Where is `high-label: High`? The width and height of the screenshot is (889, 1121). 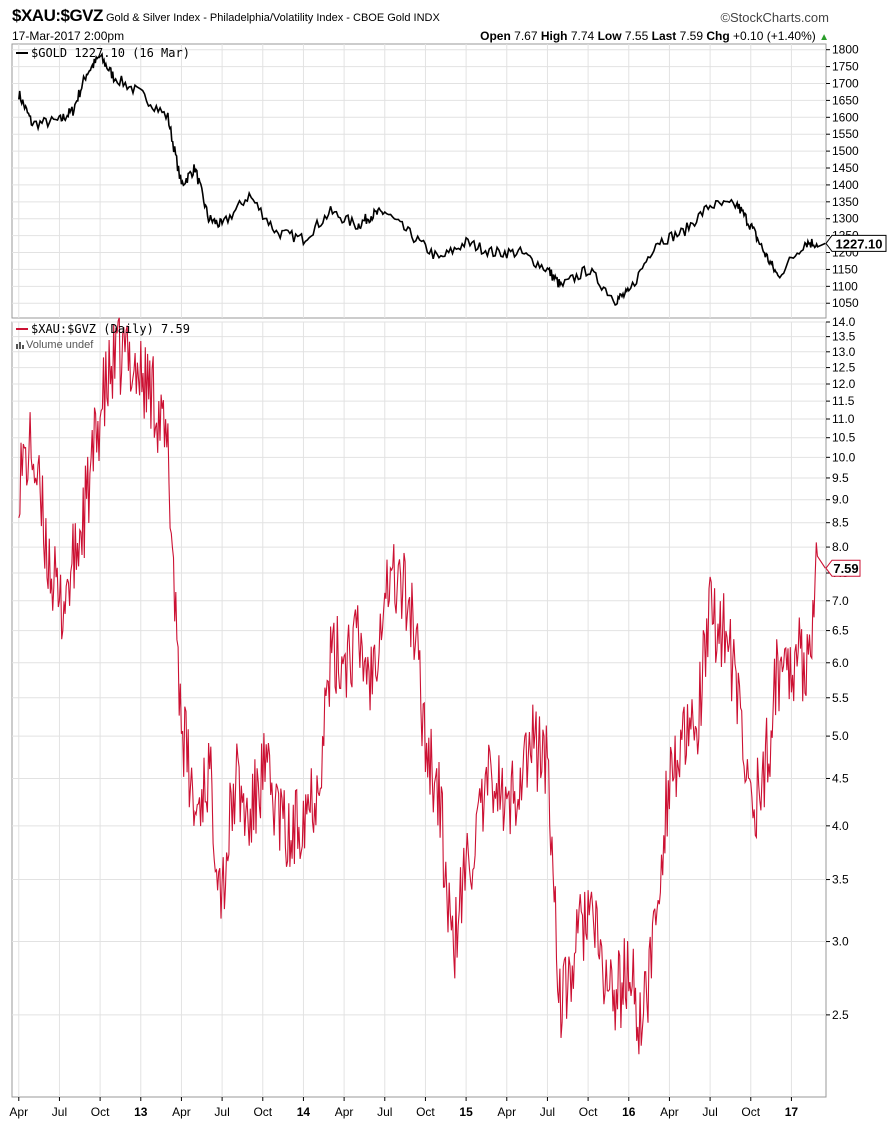
high-label: High is located at coordinates (554, 36).